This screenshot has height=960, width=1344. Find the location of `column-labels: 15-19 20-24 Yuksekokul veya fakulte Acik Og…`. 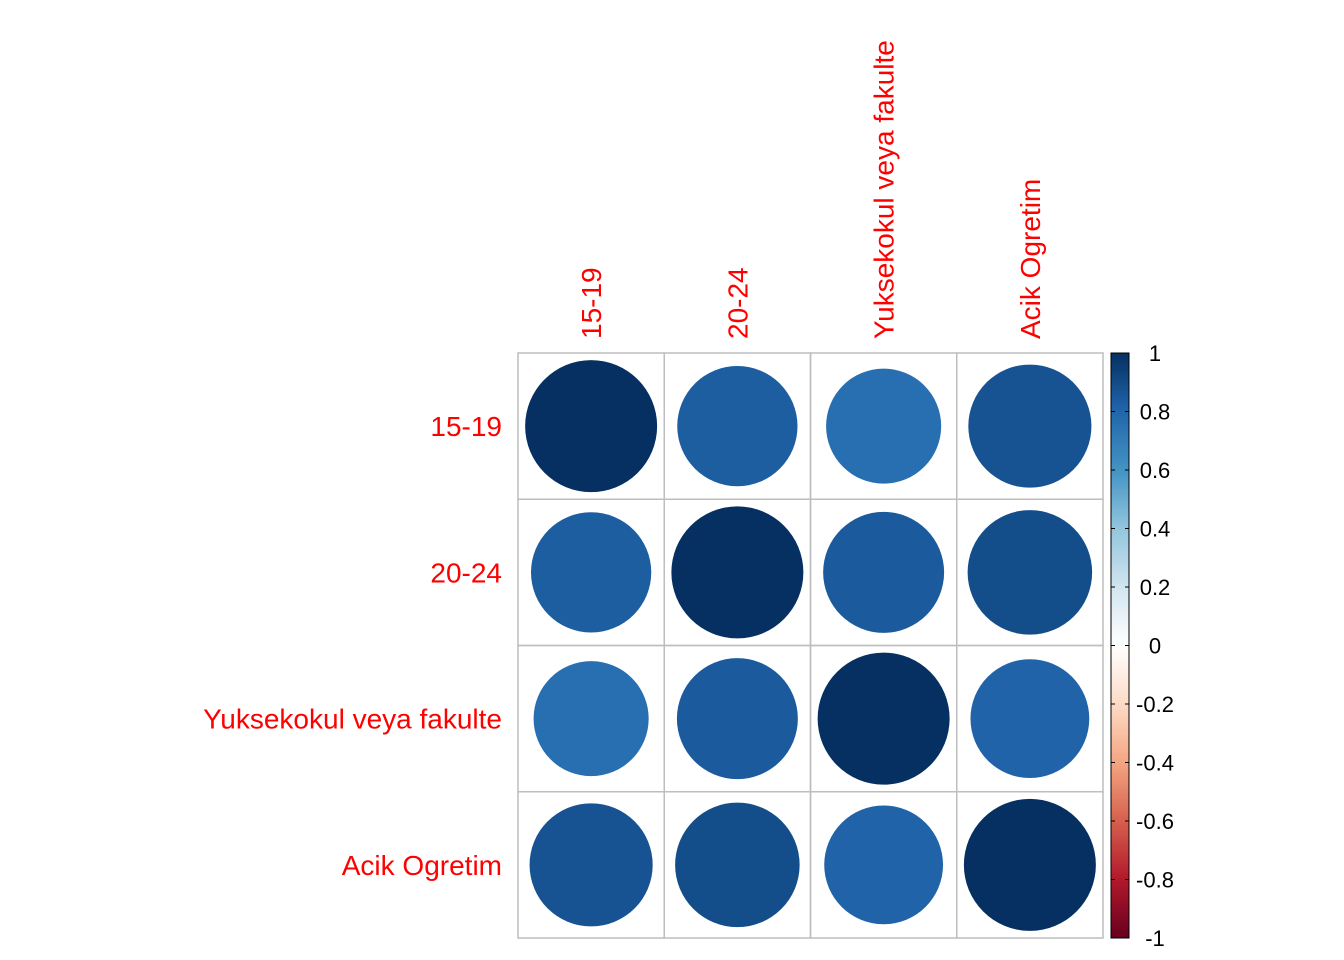

column-labels: 15-19 20-24 Yuksekokul veya fakulte Acik Og… is located at coordinates (811, 189).